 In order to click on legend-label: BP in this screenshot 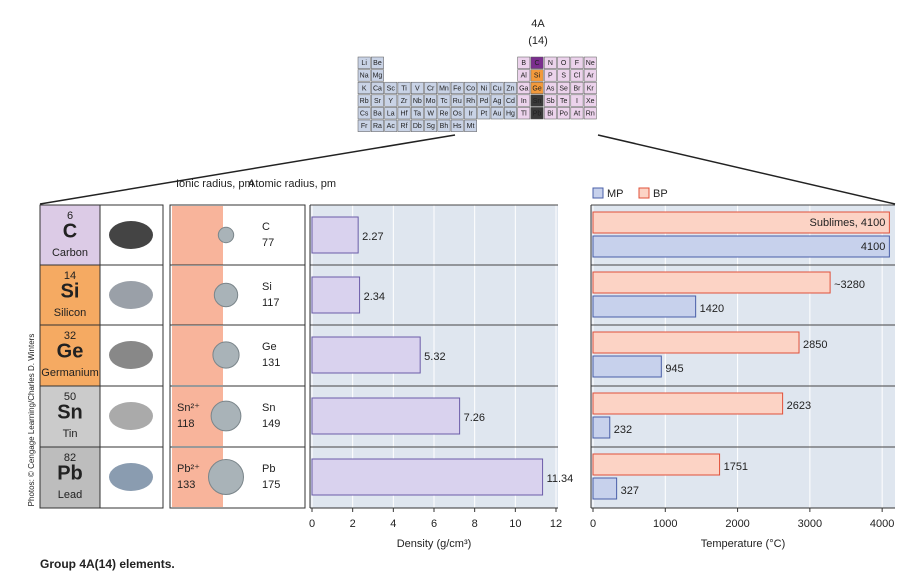, I will do `click(660, 194)`.